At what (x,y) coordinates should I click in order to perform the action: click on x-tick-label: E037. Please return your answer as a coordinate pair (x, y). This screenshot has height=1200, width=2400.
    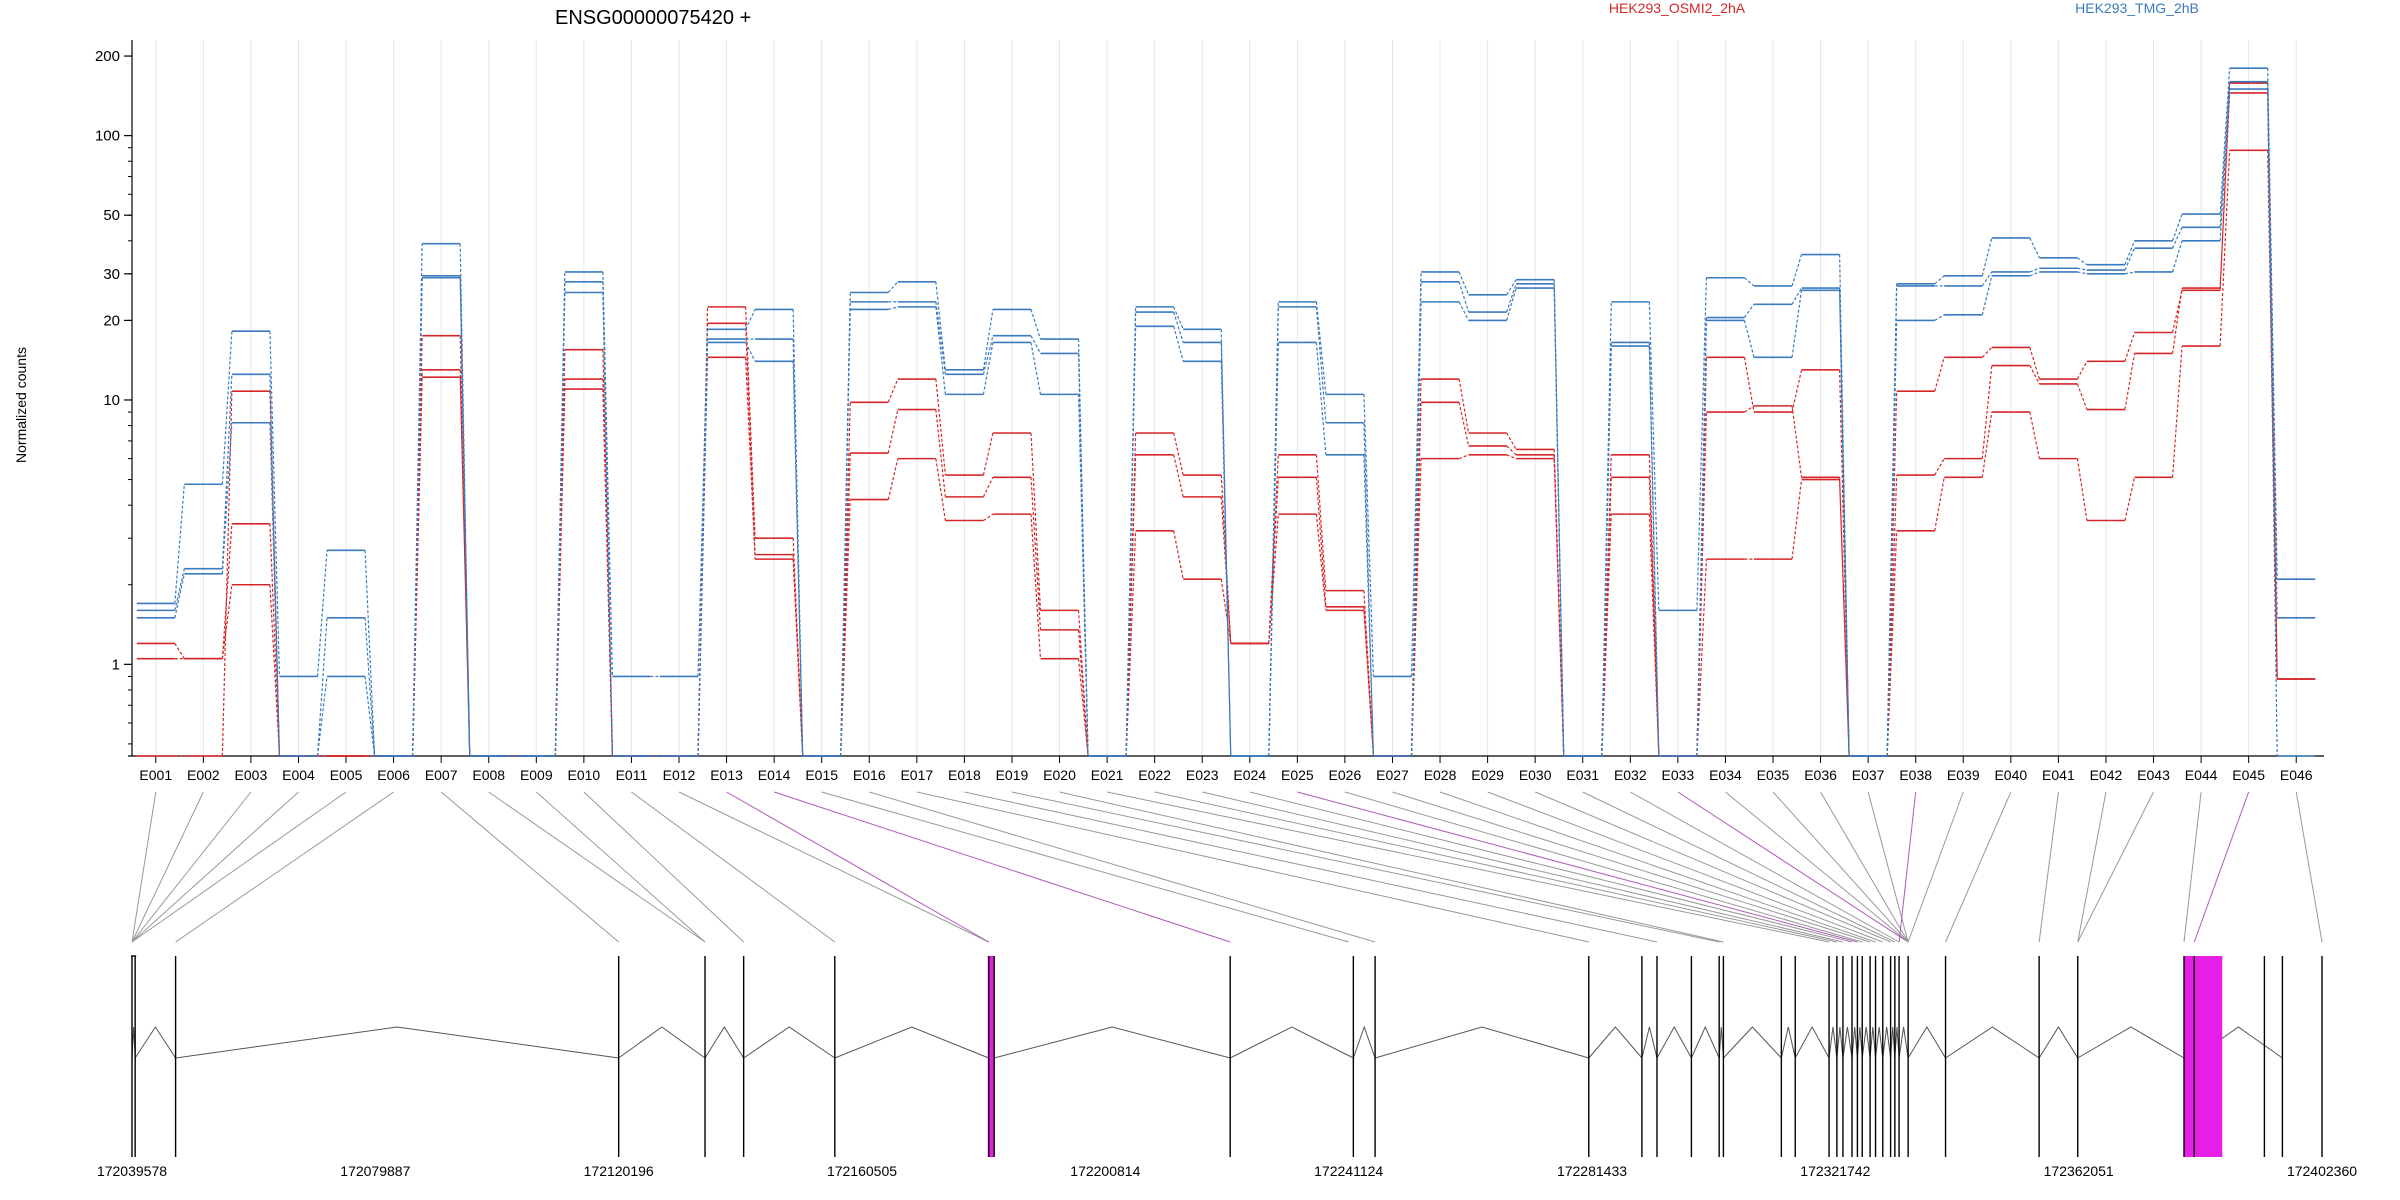
    Looking at the image, I should click on (1868, 775).